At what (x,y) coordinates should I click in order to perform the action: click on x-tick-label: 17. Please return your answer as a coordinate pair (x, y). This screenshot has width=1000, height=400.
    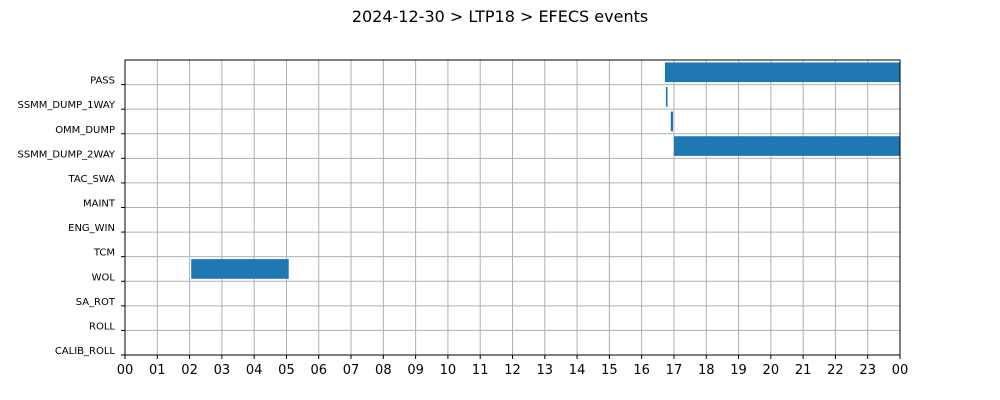
    Looking at the image, I should click on (674, 370).